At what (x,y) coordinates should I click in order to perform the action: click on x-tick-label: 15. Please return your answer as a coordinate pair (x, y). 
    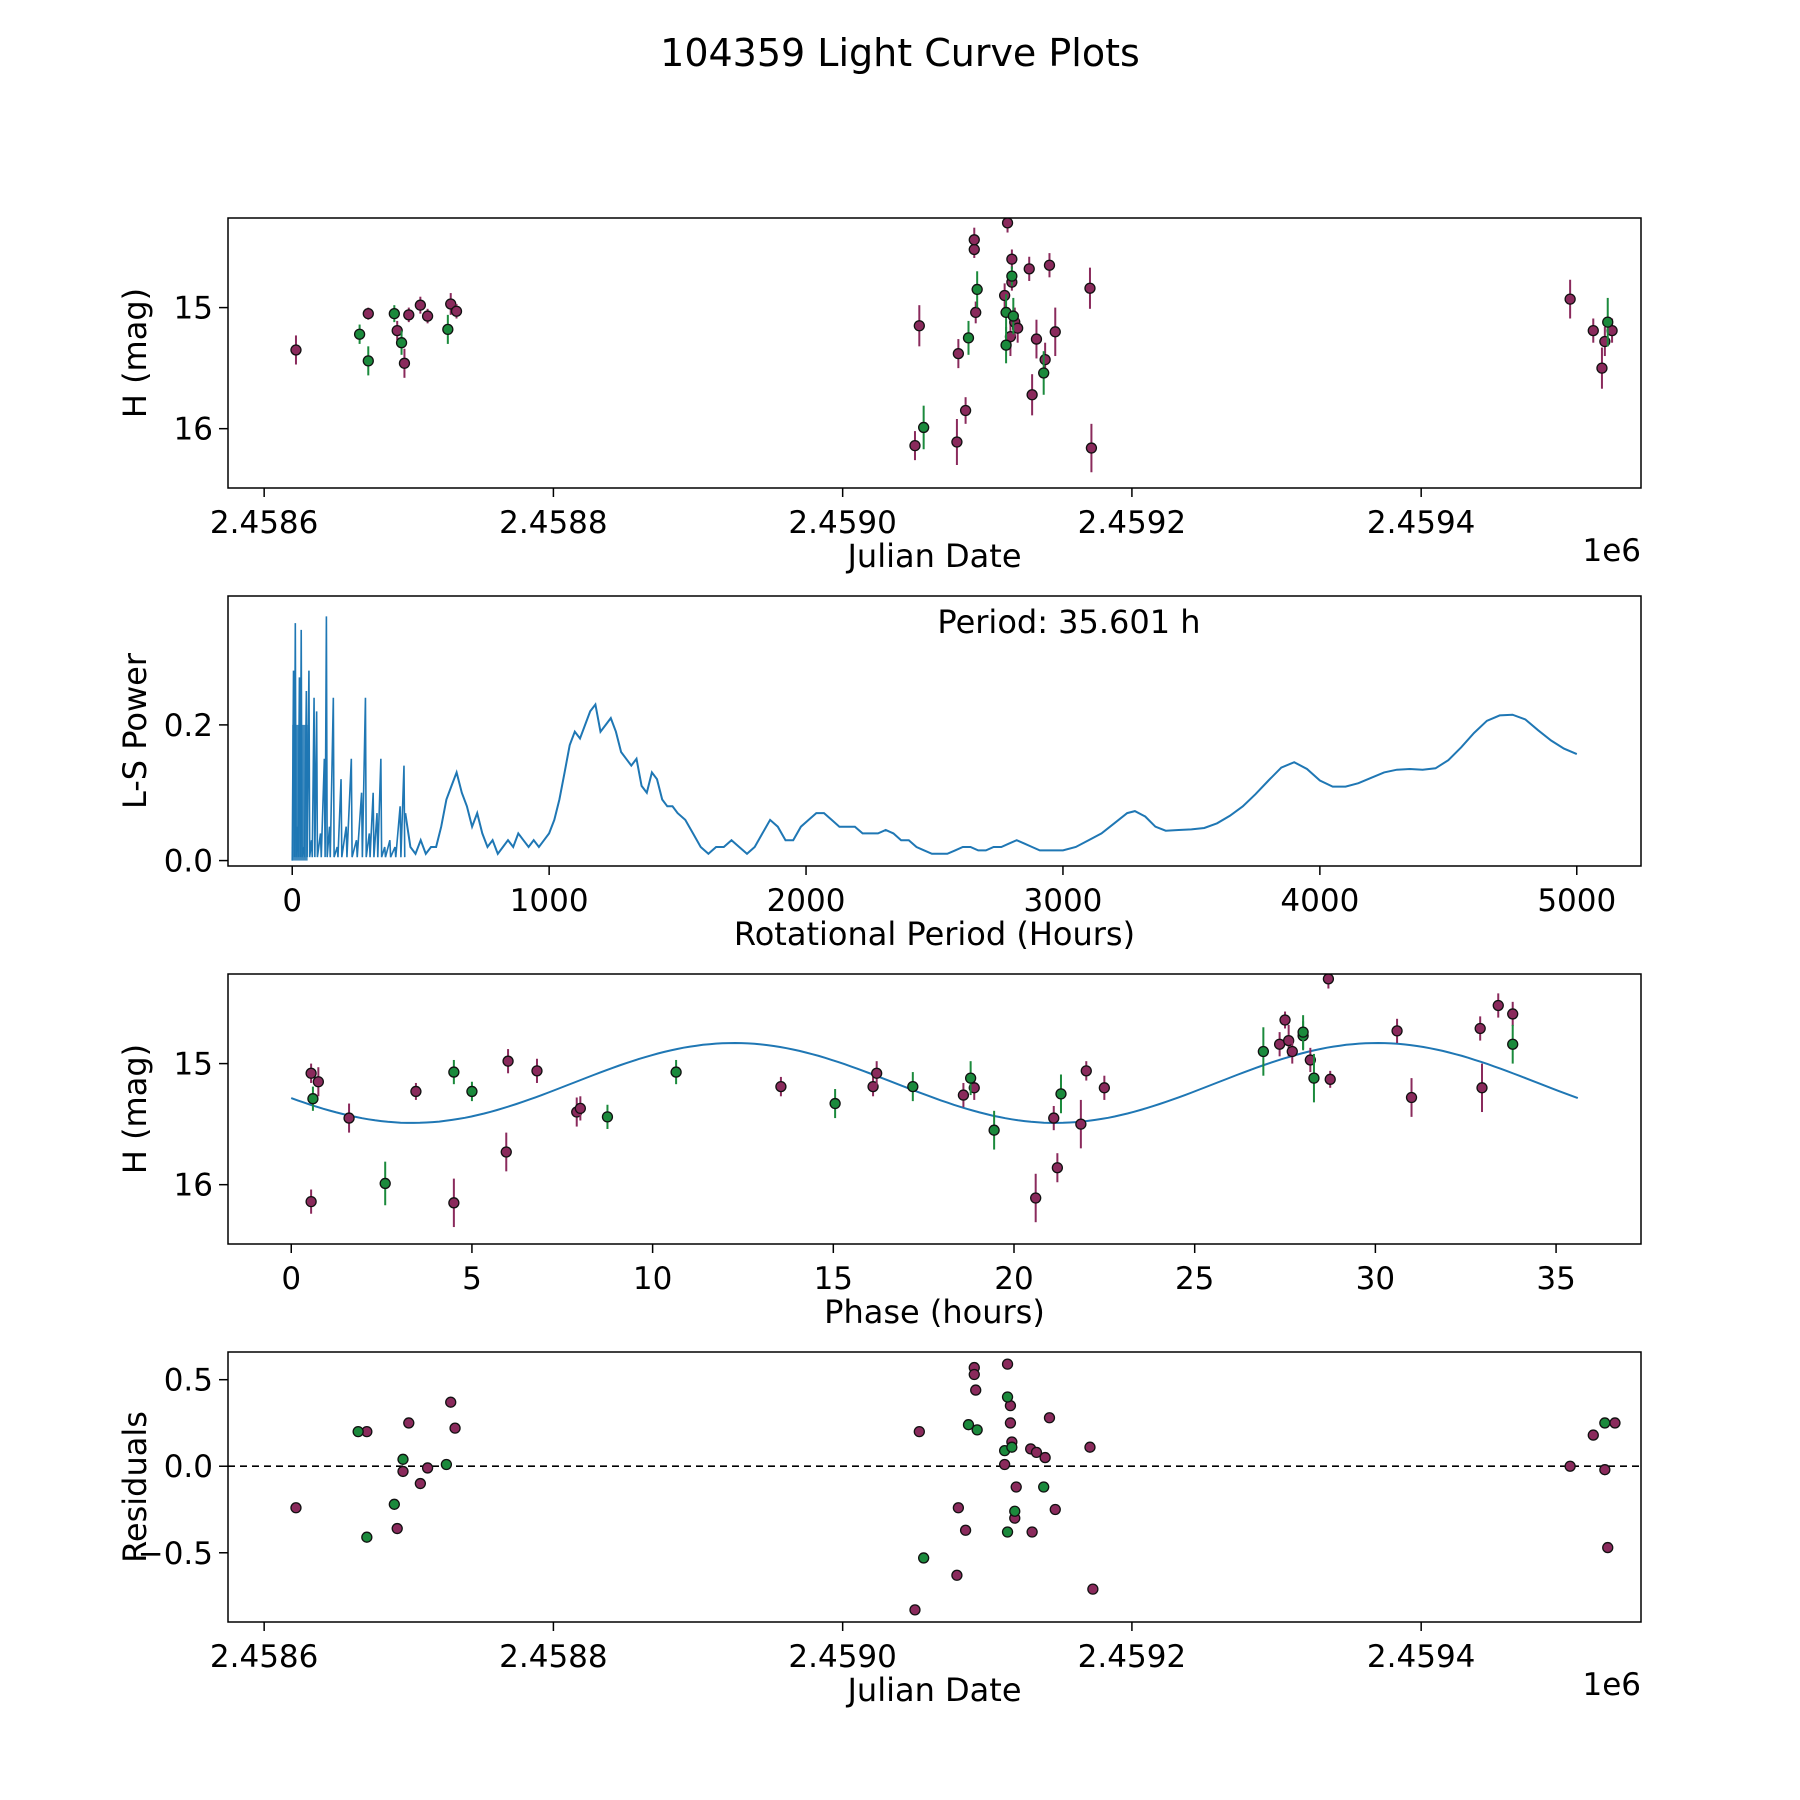
    Looking at the image, I should click on (833, 1279).